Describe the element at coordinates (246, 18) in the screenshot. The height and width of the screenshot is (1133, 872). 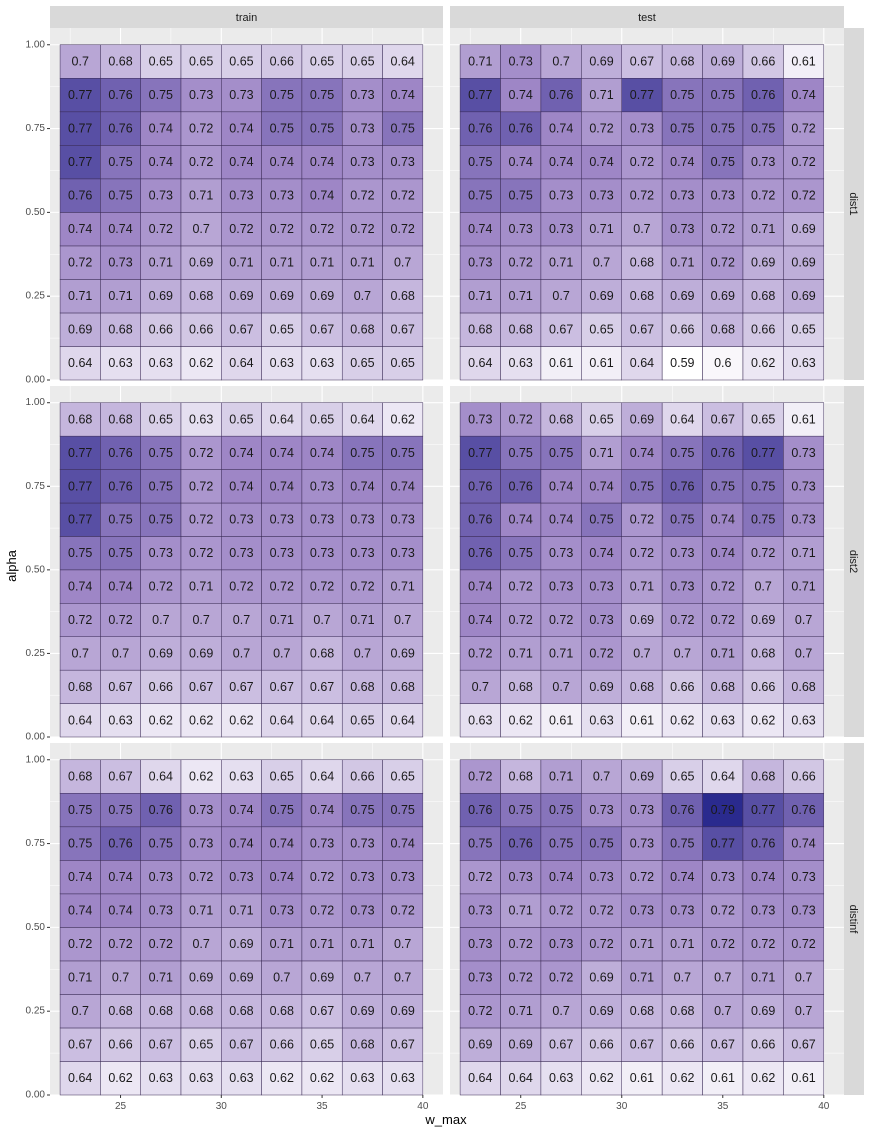
I see `facet-strip-label-train: train` at that location.